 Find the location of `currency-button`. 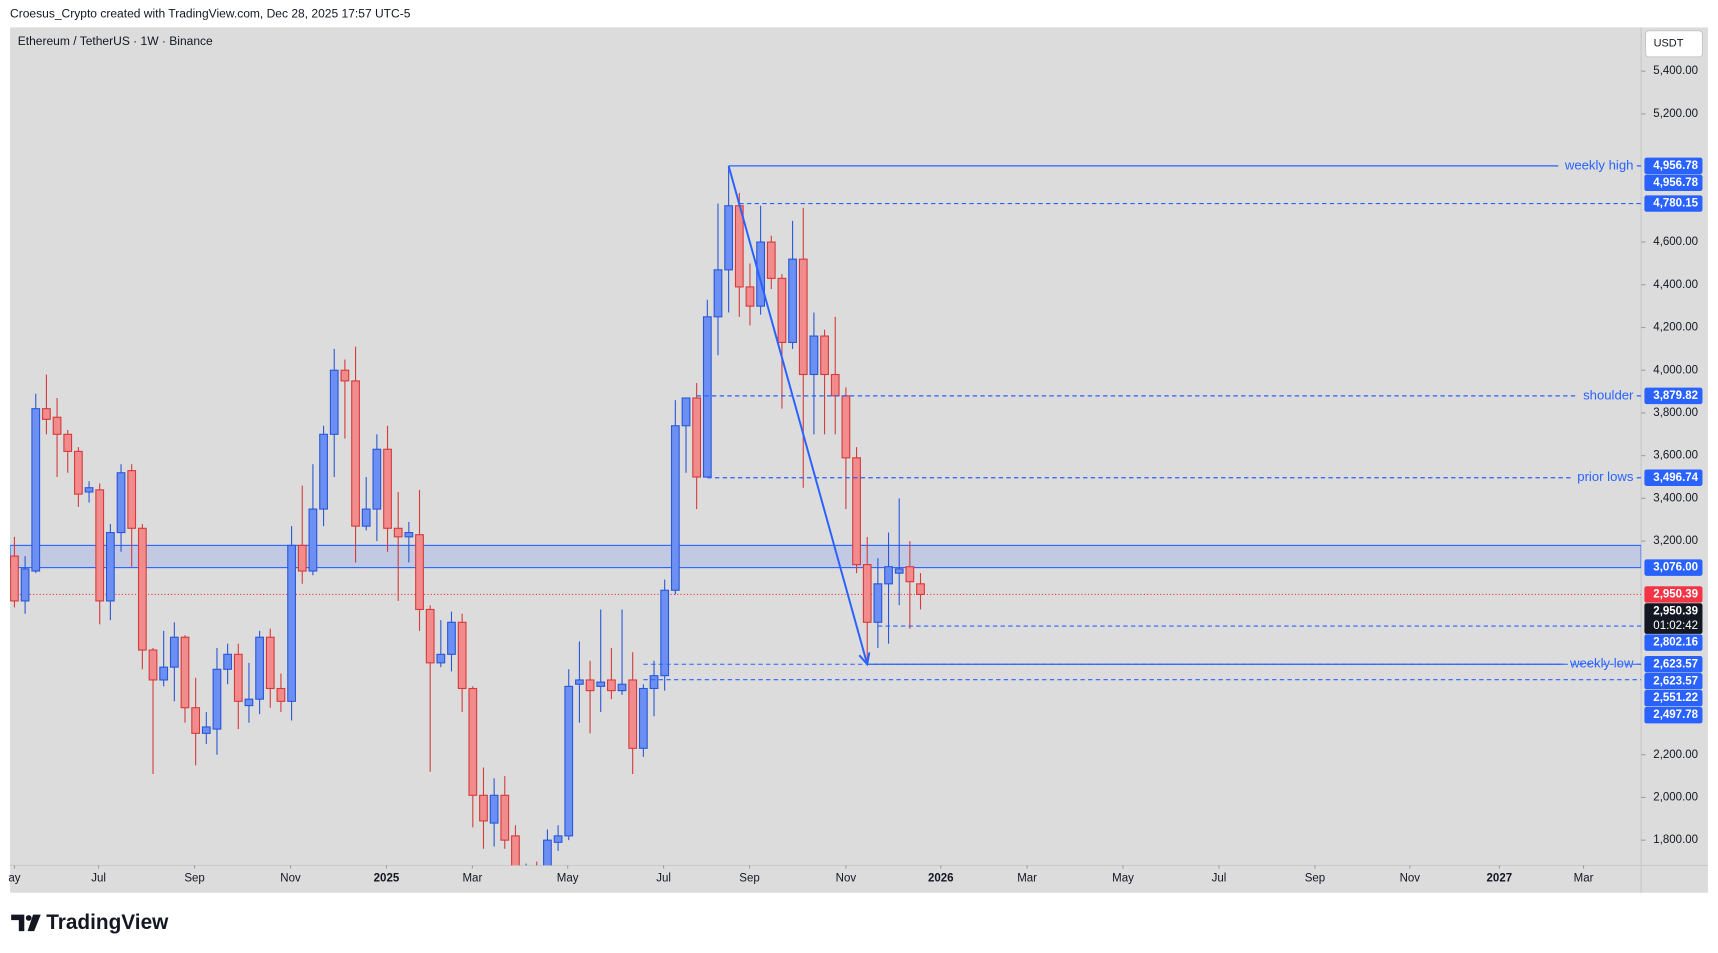

currency-button is located at coordinates (1674, 44).